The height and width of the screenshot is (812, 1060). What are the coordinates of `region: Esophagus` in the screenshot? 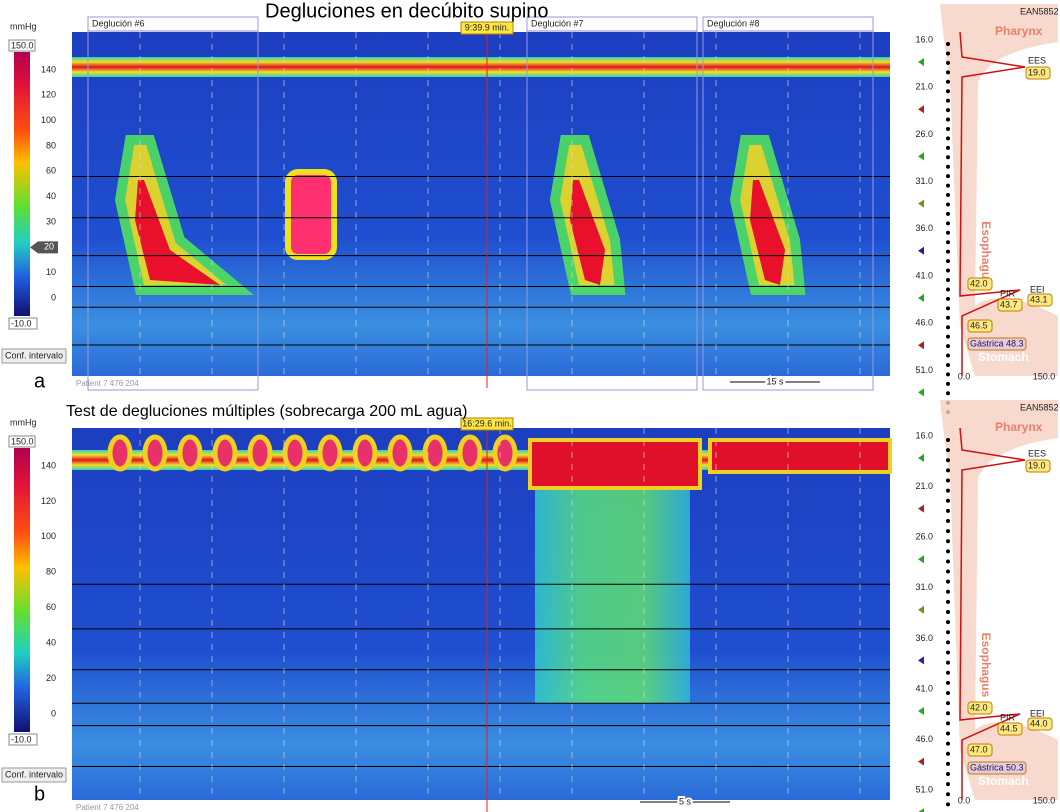 It's located at (986, 665).